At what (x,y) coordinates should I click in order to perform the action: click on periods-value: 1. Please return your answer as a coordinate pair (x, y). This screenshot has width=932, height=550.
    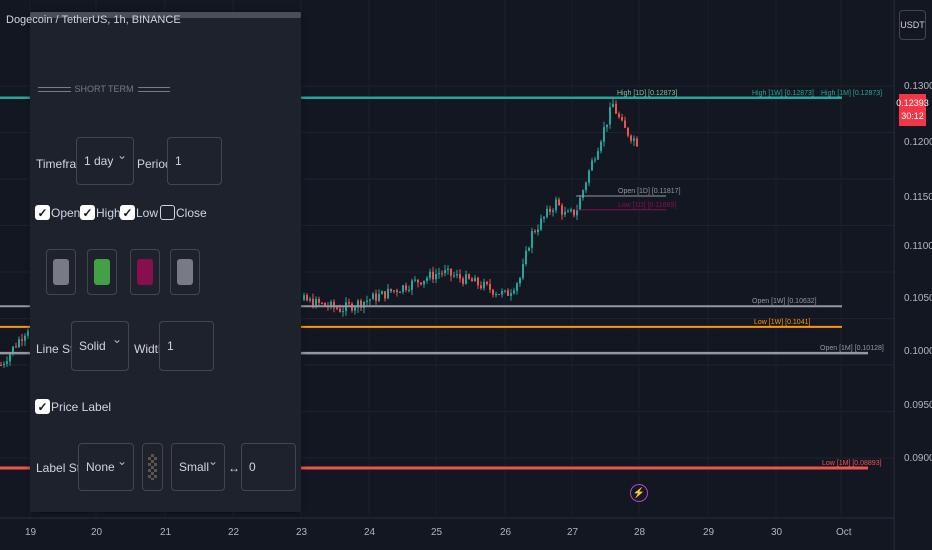
    Looking at the image, I should click on (178, 161).